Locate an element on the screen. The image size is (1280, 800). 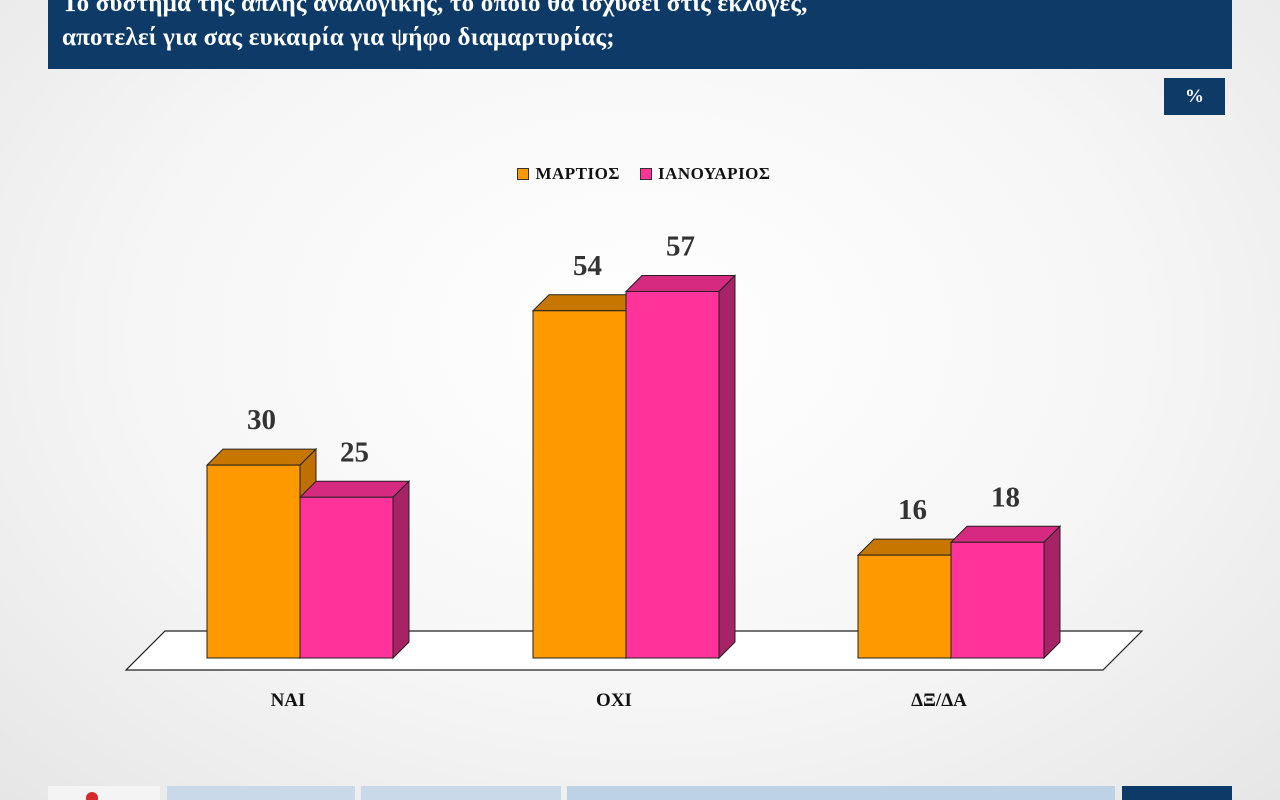
data-label-2-0: 16 is located at coordinates (912, 510).